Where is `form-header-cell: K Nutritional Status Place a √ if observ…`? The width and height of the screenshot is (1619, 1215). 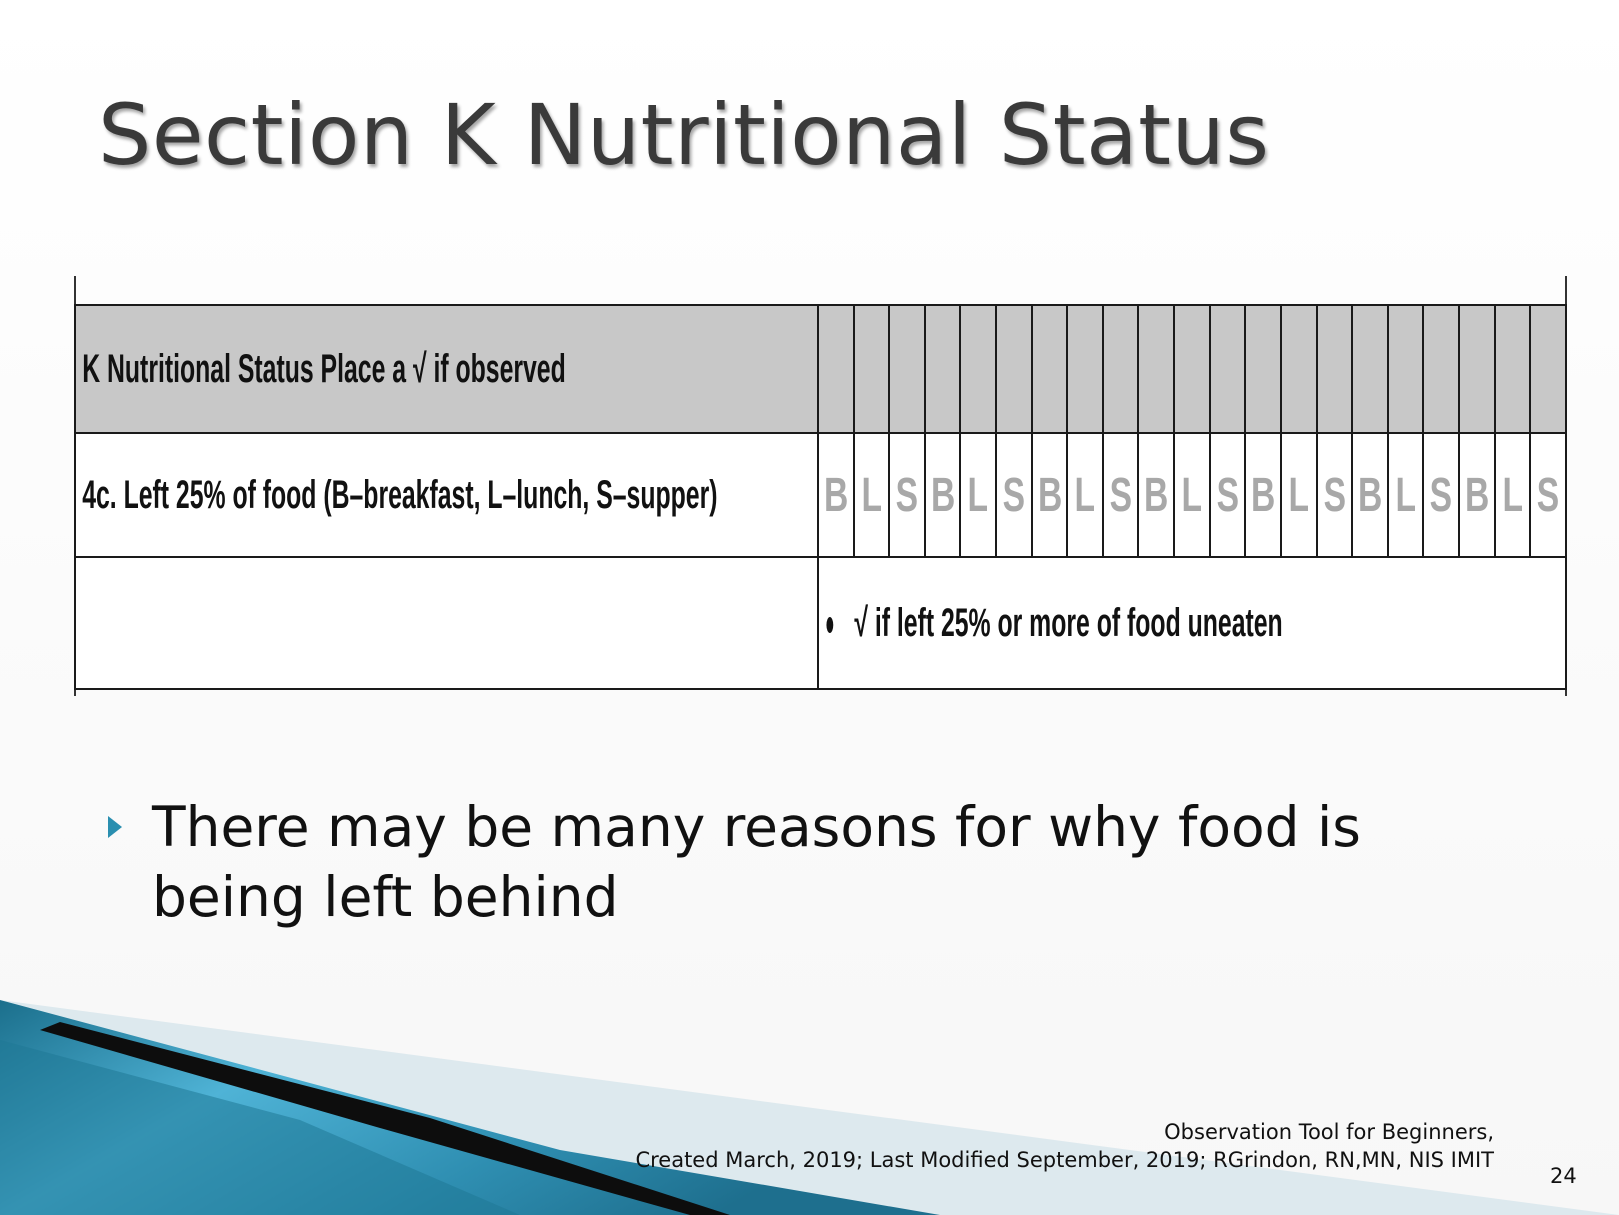
form-header-cell: K Nutritional Status Place a √ if observ… is located at coordinates (446, 369).